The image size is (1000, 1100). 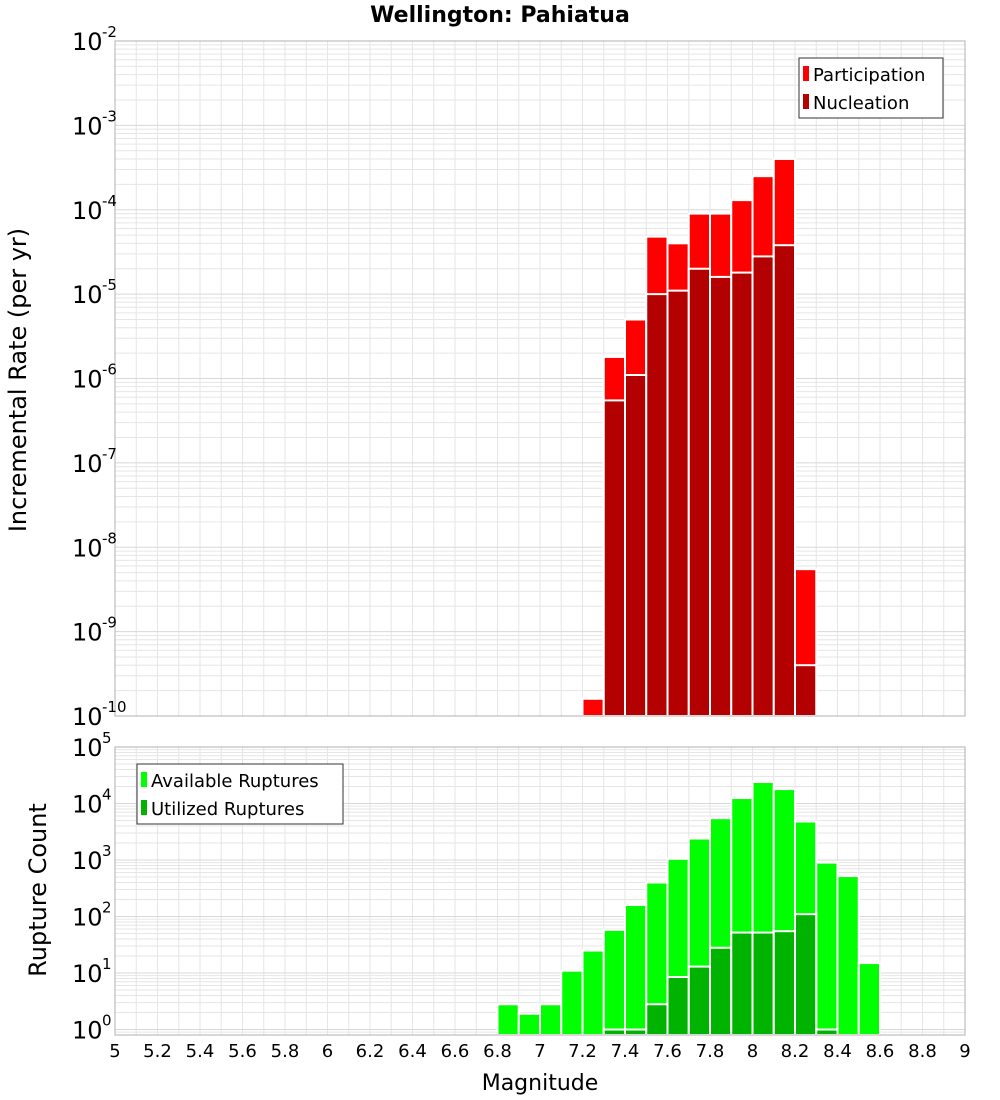 What do you see at coordinates (582, 1051) in the screenshot?
I see `x-tick-label: 7.2` at bounding box center [582, 1051].